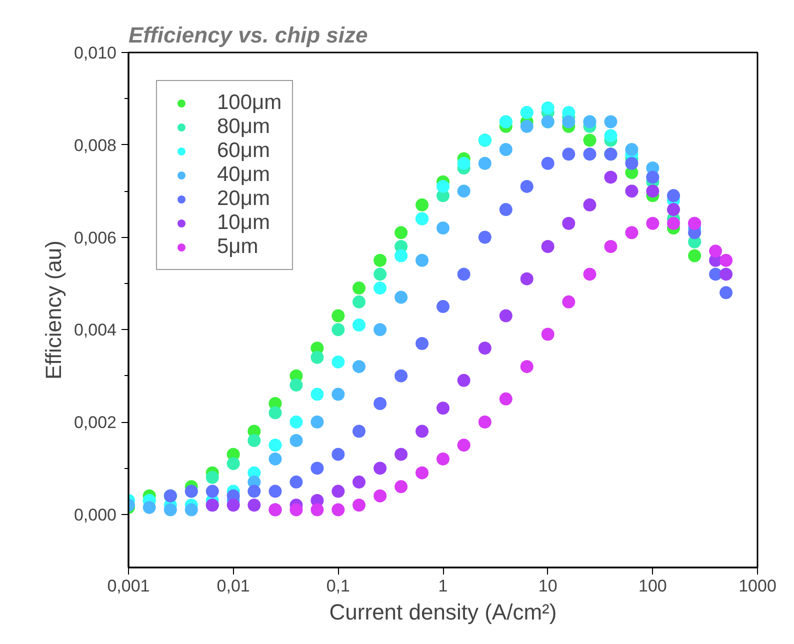  I want to click on y-tick-label: 0,000, so click(95, 514).